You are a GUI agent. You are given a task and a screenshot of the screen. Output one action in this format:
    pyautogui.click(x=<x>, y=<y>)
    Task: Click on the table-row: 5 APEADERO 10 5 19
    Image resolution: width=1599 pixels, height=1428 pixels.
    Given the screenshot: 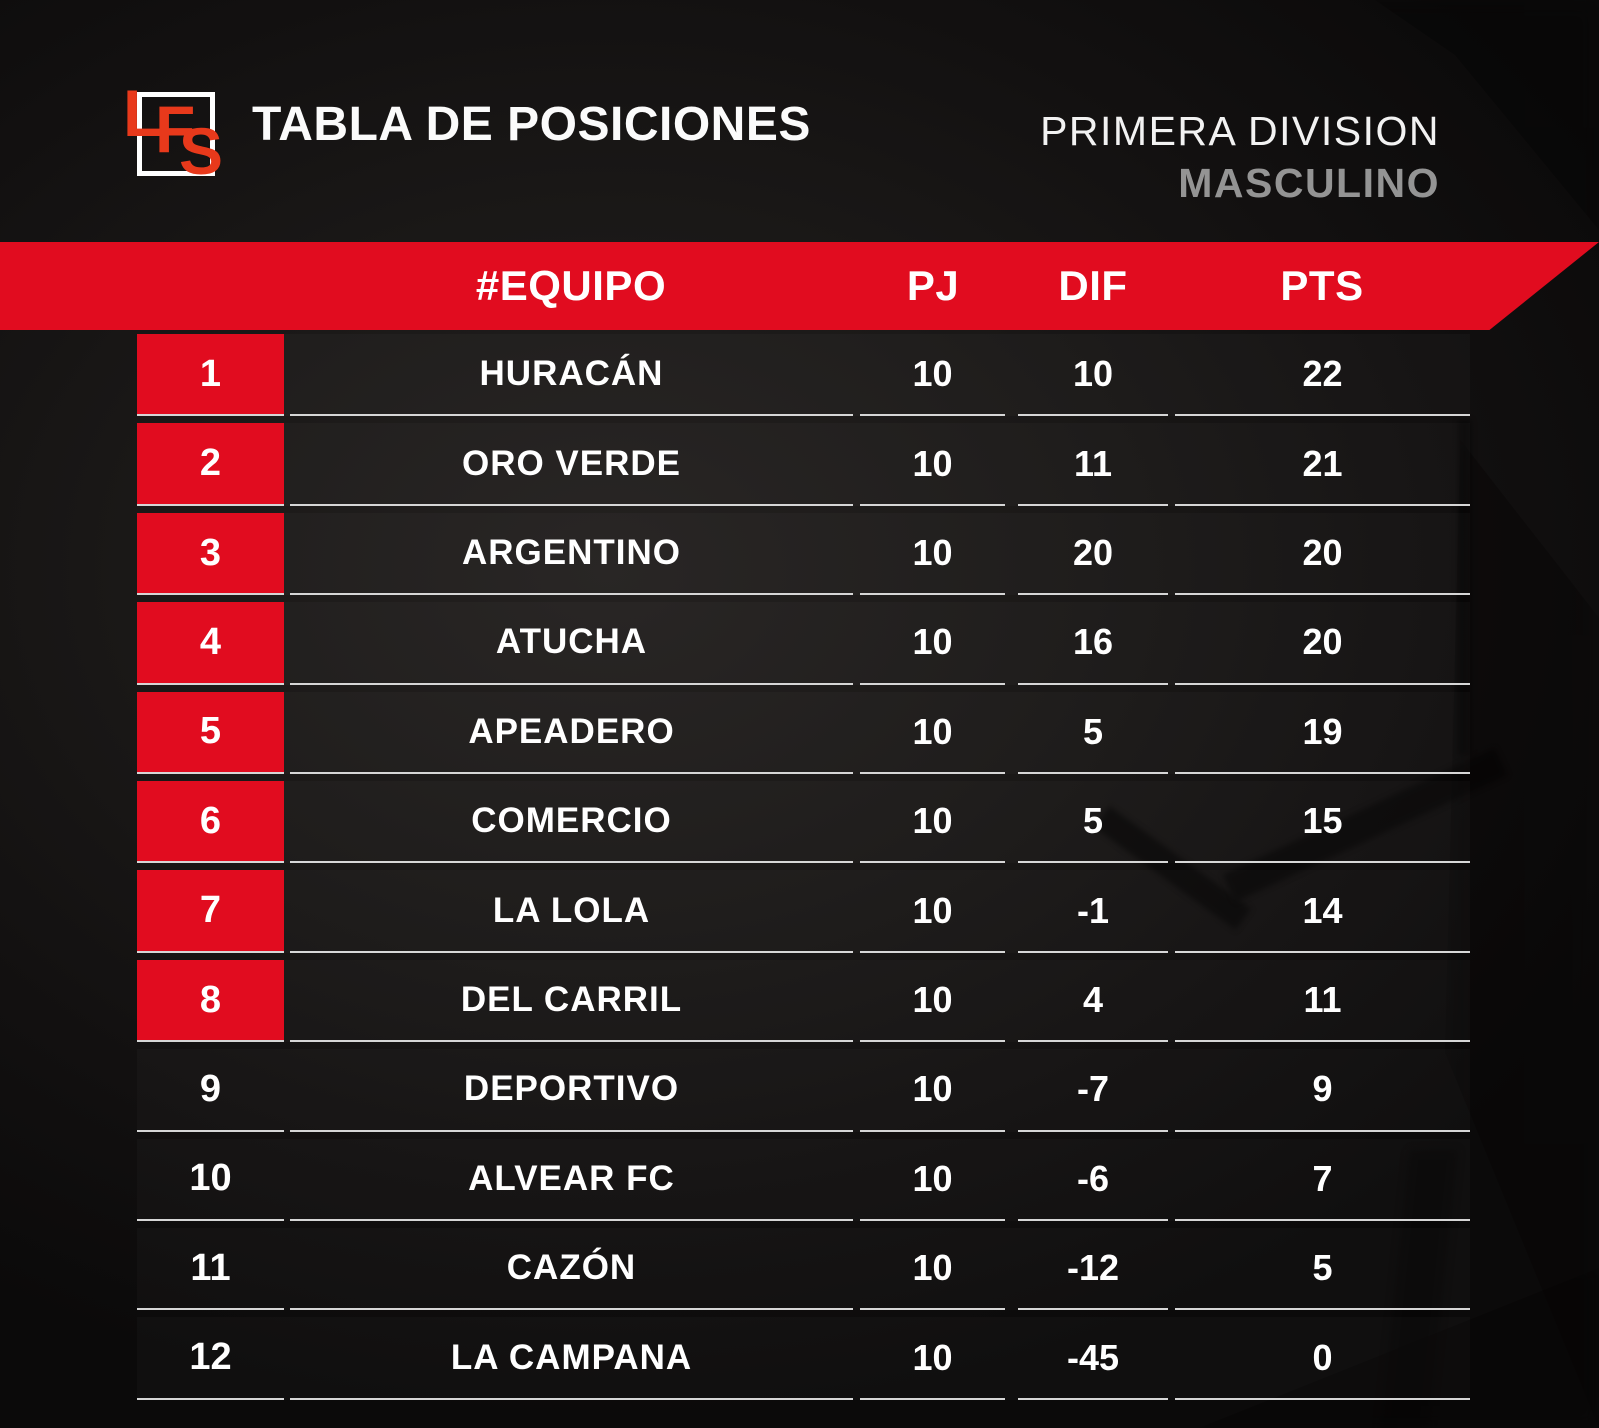 What is the action you would take?
    pyautogui.click(x=799, y=732)
    